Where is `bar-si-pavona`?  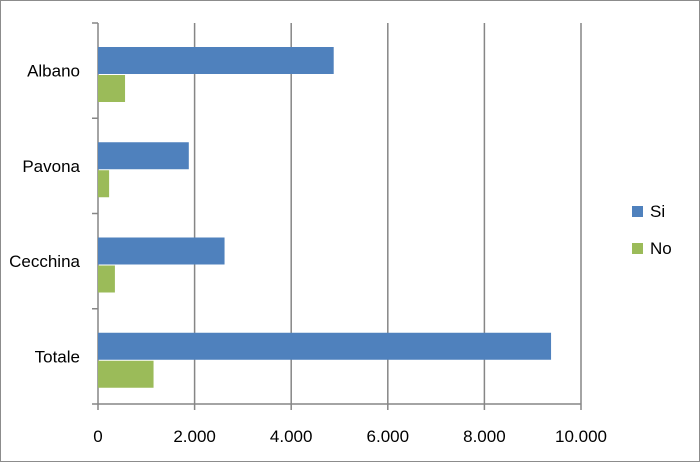 bar-si-pavona is located at coordinates (143, 156).